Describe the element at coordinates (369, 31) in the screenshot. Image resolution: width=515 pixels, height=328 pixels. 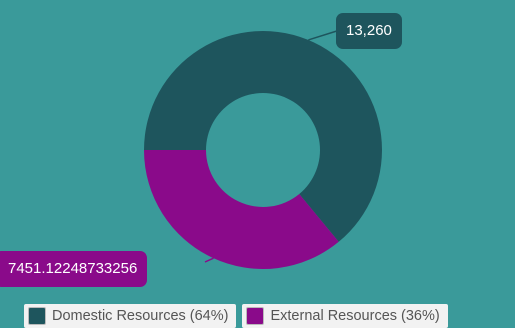
I see `data-label-domestic: 13,260` at that location.